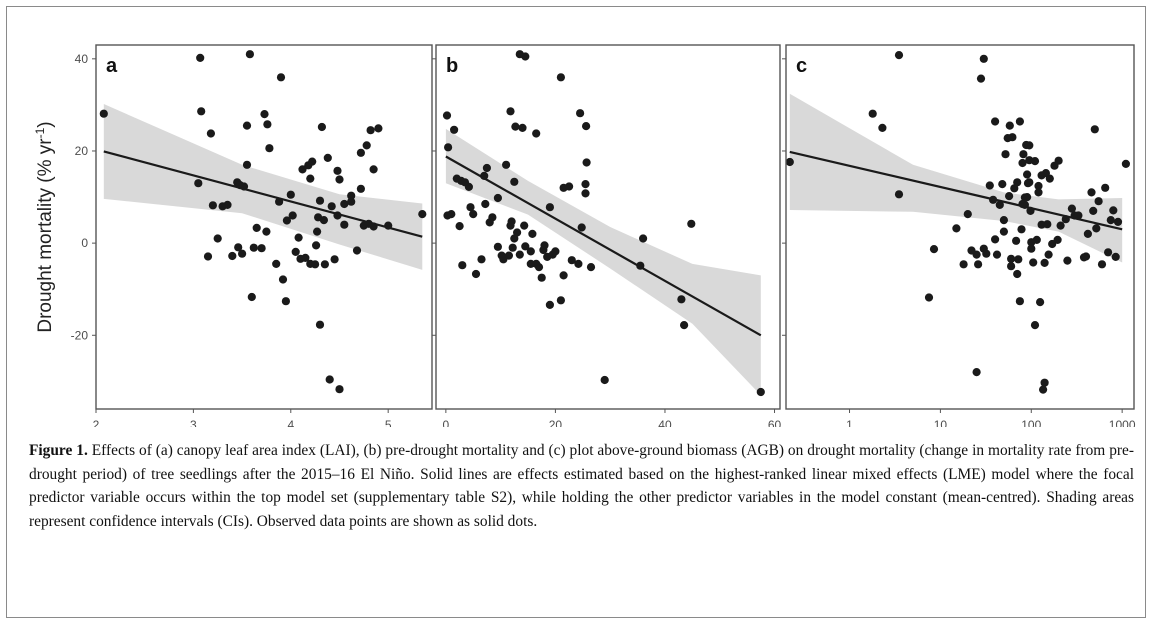  I want to click on x-tick-label: 100, so click(1031, 422).